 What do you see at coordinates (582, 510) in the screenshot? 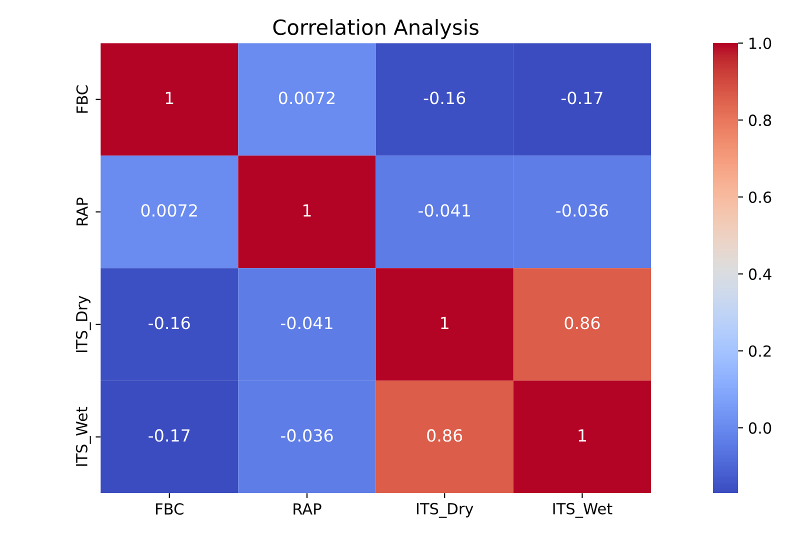
I see `x-tick-label: ITS_Wet` at bounding box center [582, 510].